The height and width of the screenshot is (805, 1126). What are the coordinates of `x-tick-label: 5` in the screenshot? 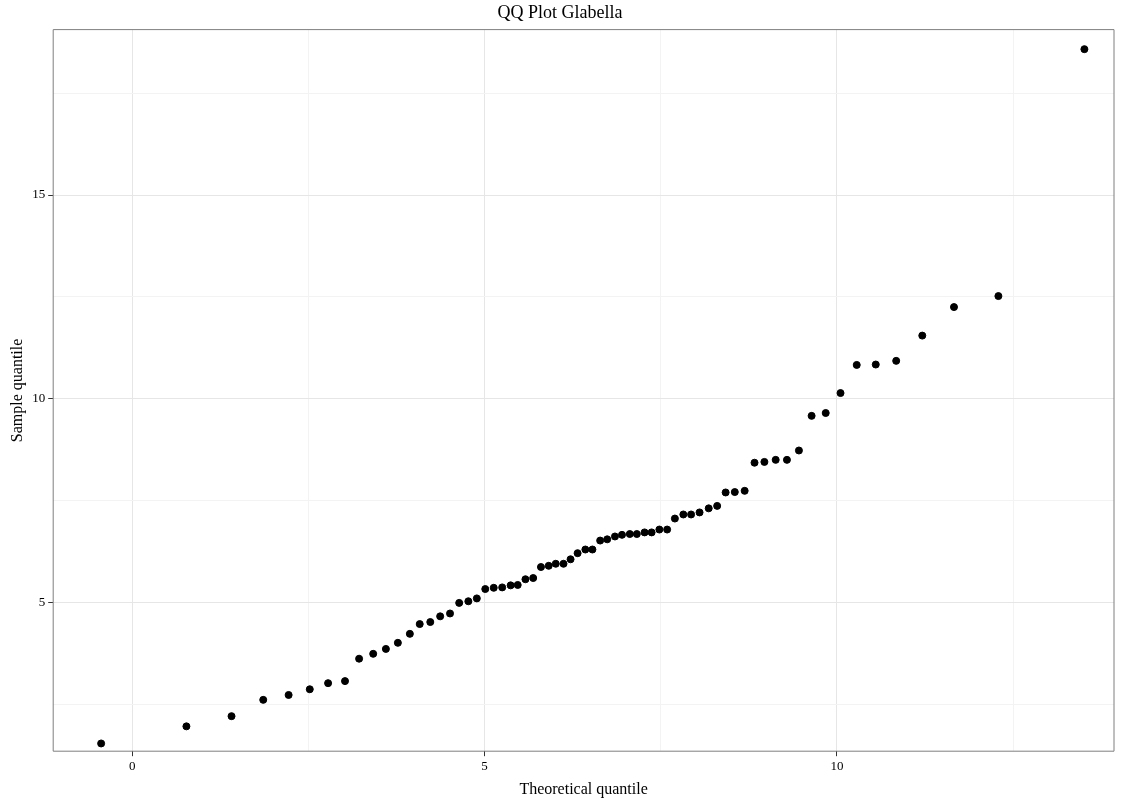 It's located at (484, 766).